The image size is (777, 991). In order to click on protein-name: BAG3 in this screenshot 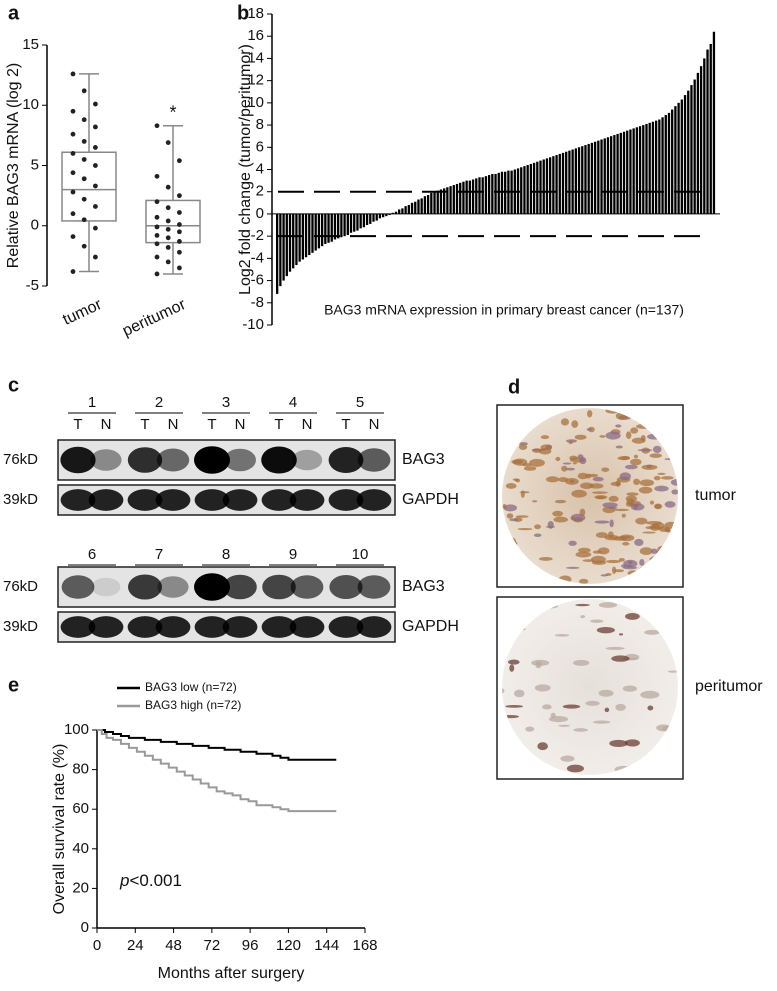, I will do `click(423, 586)`.